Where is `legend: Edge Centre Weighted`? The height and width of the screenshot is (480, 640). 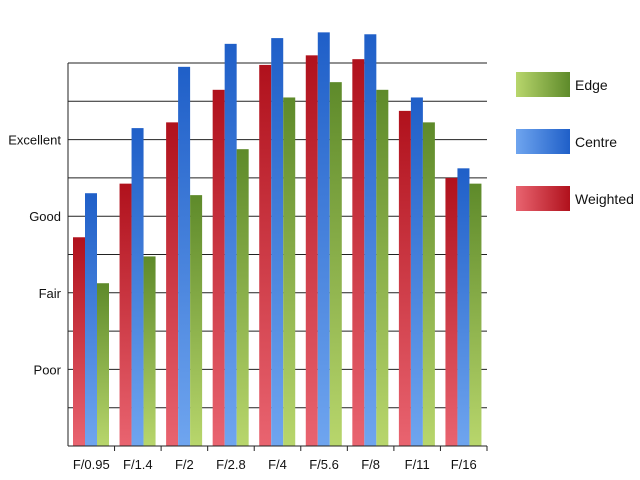 legend: Edge Centre Weighted is located at coordinates (575, 141).